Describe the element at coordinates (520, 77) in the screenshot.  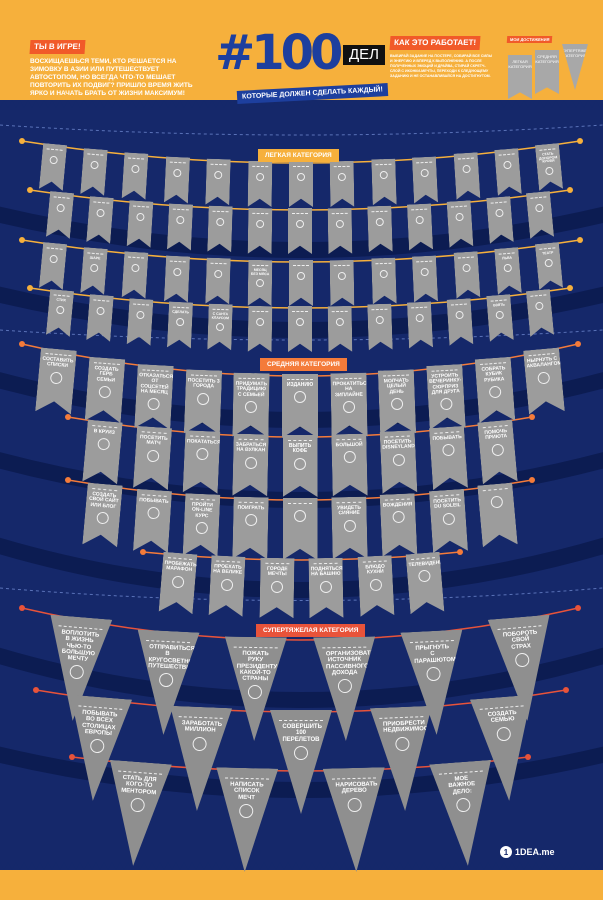
I see `achievement-badge-easy: ЛЕГКАЯ КАТЕГОРИЯ` at that location.